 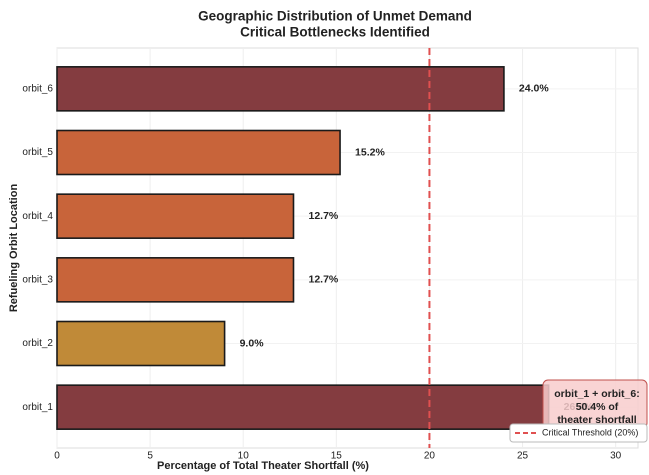 What do you see at coordinates (534, 89) in the screenshot?
I see `value-label: 24.0%` at bounding box center [534, 89].